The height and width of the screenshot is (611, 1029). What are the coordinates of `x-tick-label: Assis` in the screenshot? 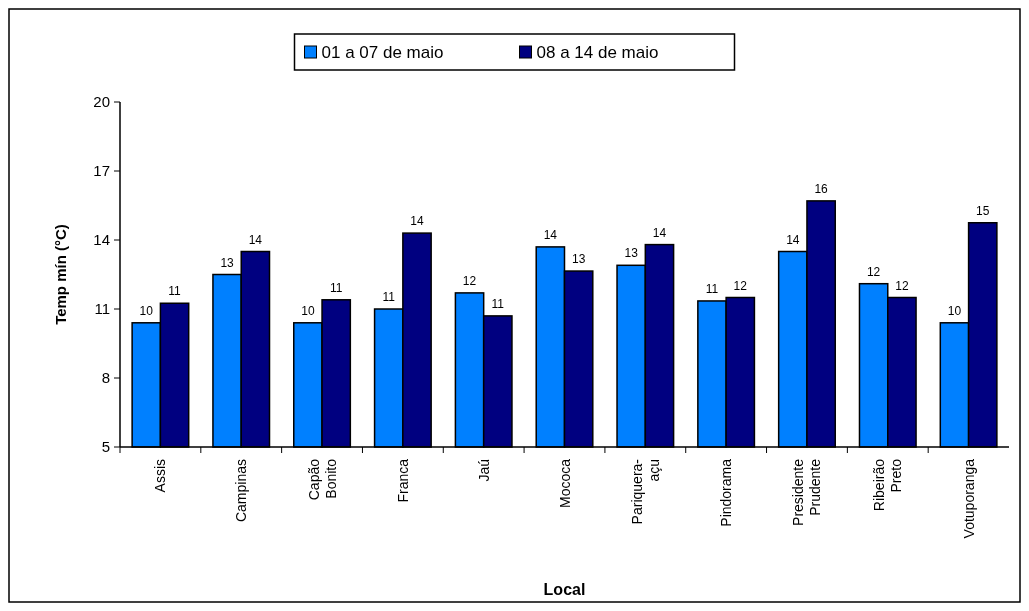 It's located at (160, 476).